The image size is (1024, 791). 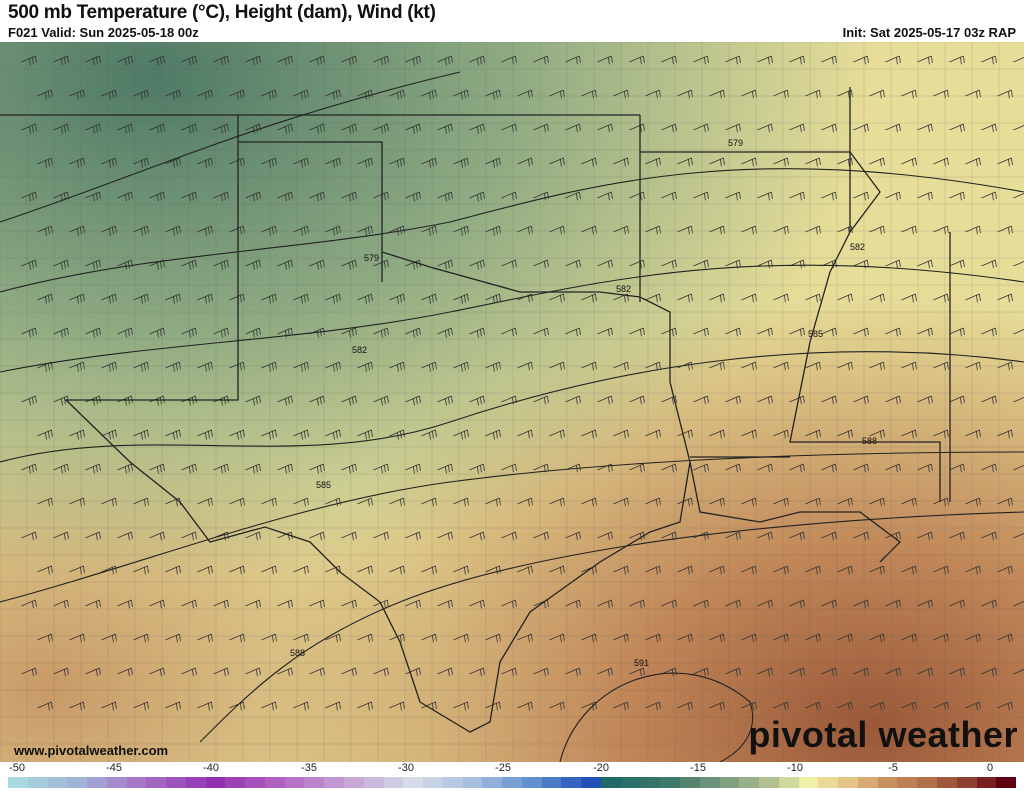 I want to click on contour-label: 588, so click(x=297, y=653).